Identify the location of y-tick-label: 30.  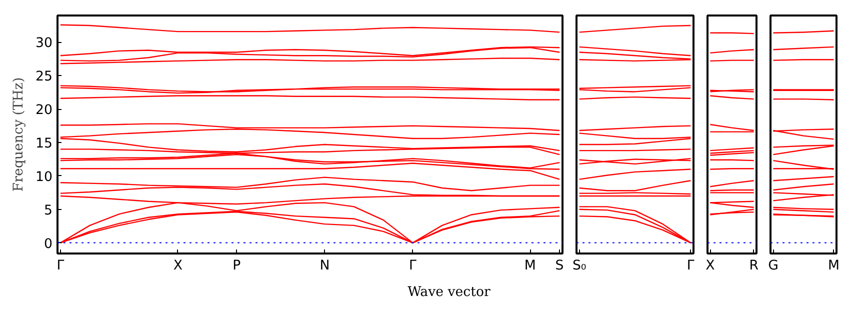
(44, 44).